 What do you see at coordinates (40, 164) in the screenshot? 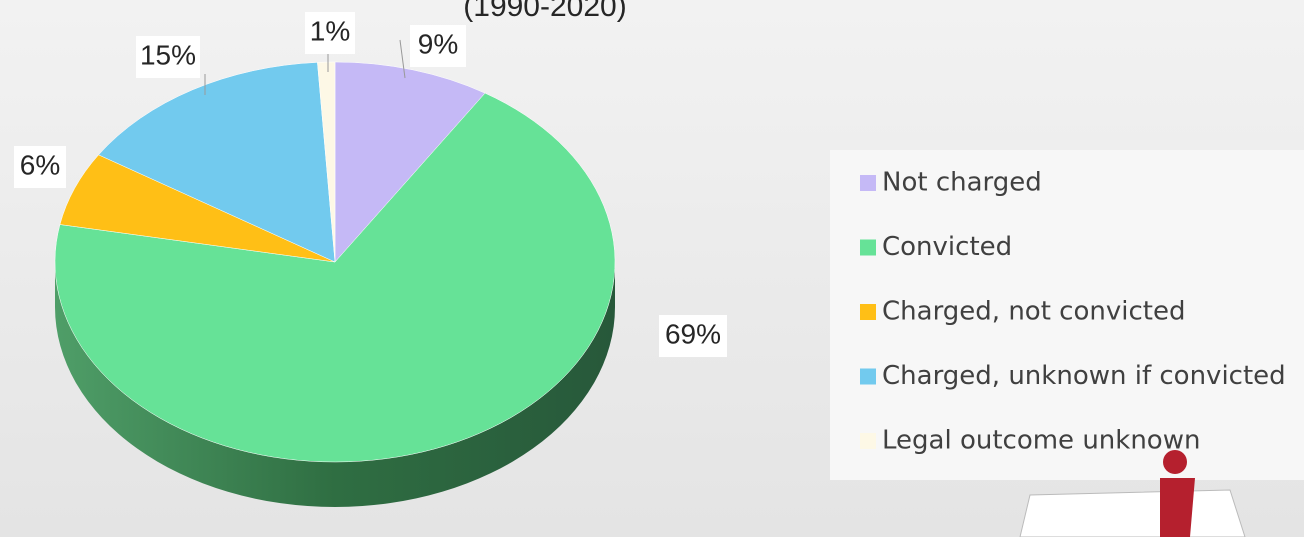
I see `data-label: 6%` at bounding box center [40, 164].